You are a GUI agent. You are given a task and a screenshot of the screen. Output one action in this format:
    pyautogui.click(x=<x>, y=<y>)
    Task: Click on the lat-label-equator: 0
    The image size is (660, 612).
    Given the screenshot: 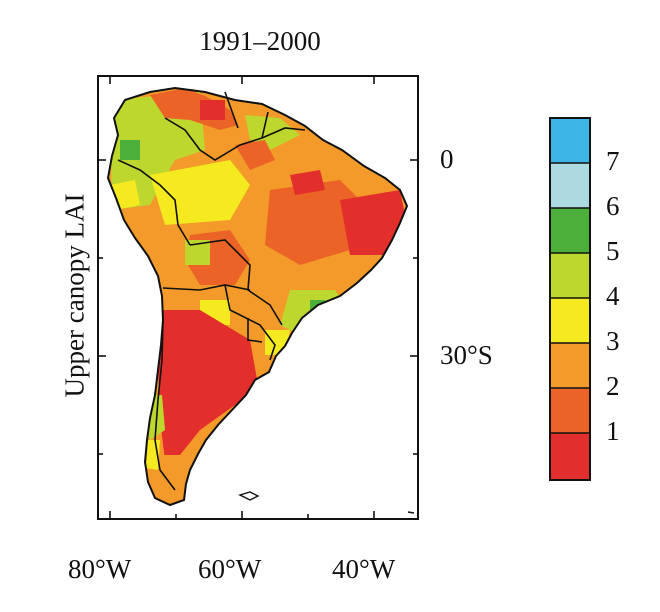 What is the action you would take?
    pyautogui.click(x=447, y=159)
    